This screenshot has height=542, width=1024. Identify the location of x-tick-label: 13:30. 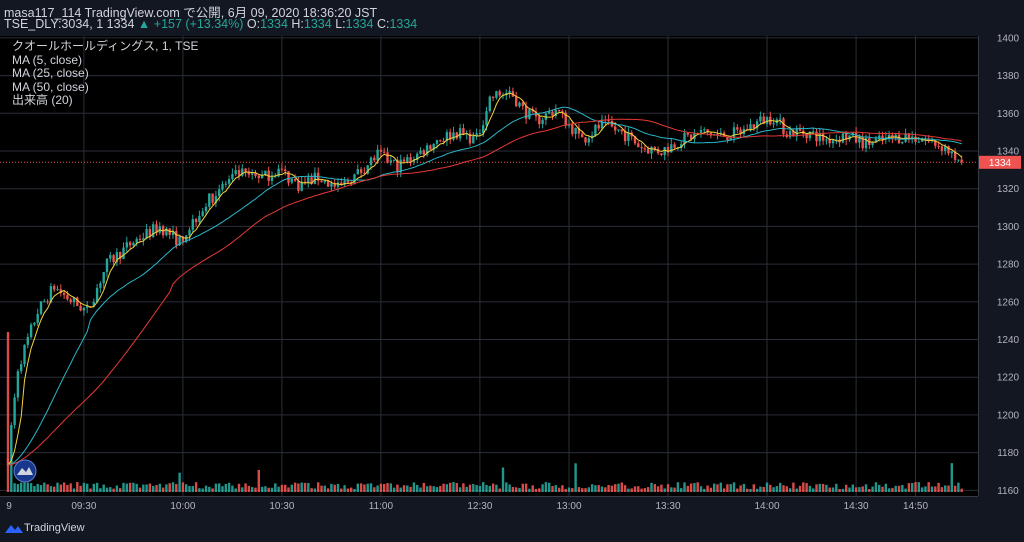
(667, 506).